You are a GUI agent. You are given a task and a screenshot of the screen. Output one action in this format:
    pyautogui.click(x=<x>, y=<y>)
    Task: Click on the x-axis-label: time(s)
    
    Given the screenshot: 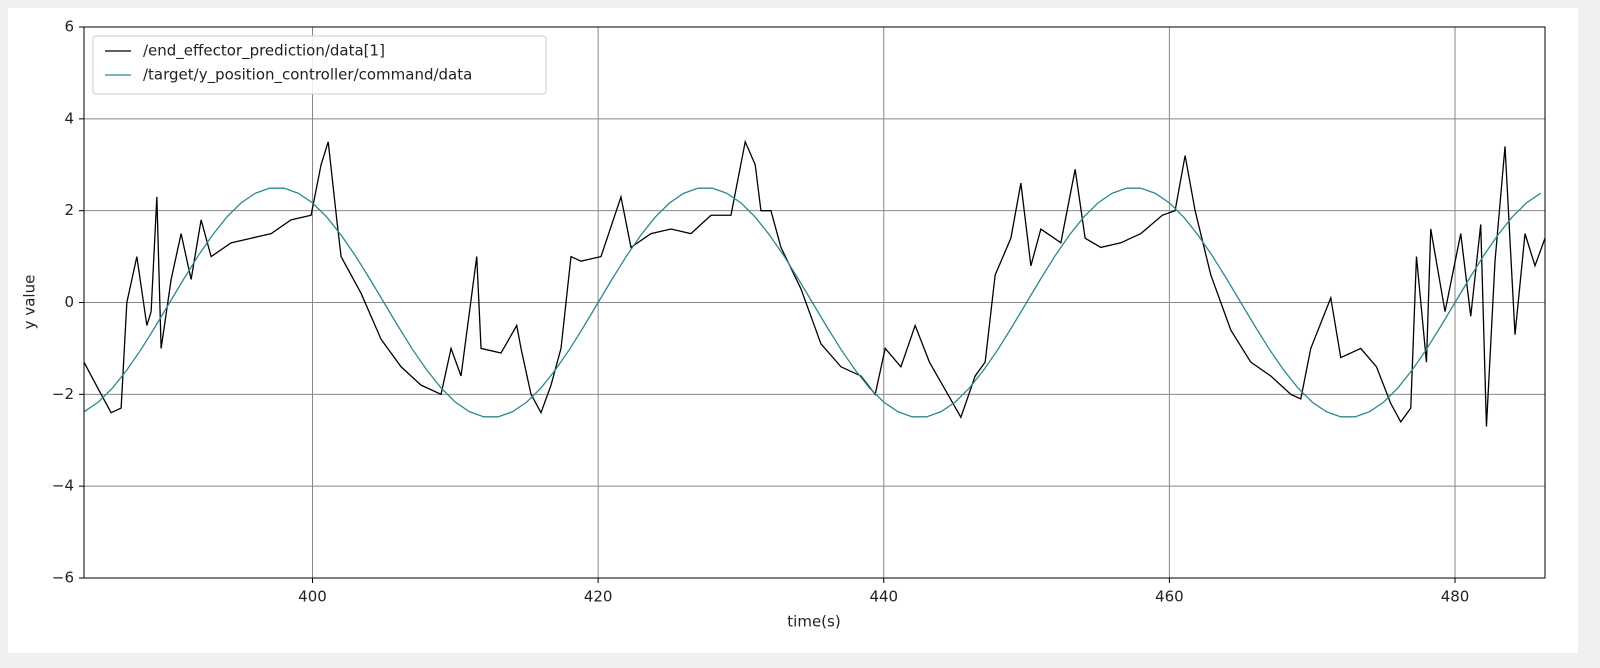 What is the action you would take?
    pyautogui.click(x=813, y=622)
    